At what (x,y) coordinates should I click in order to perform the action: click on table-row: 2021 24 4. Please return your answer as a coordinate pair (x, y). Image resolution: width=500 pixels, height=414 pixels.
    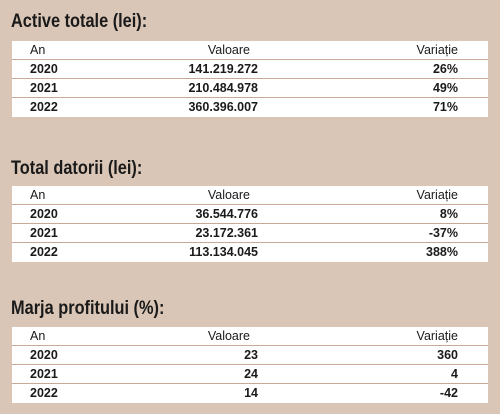
    Looking at the image, I should click on (250, 374).